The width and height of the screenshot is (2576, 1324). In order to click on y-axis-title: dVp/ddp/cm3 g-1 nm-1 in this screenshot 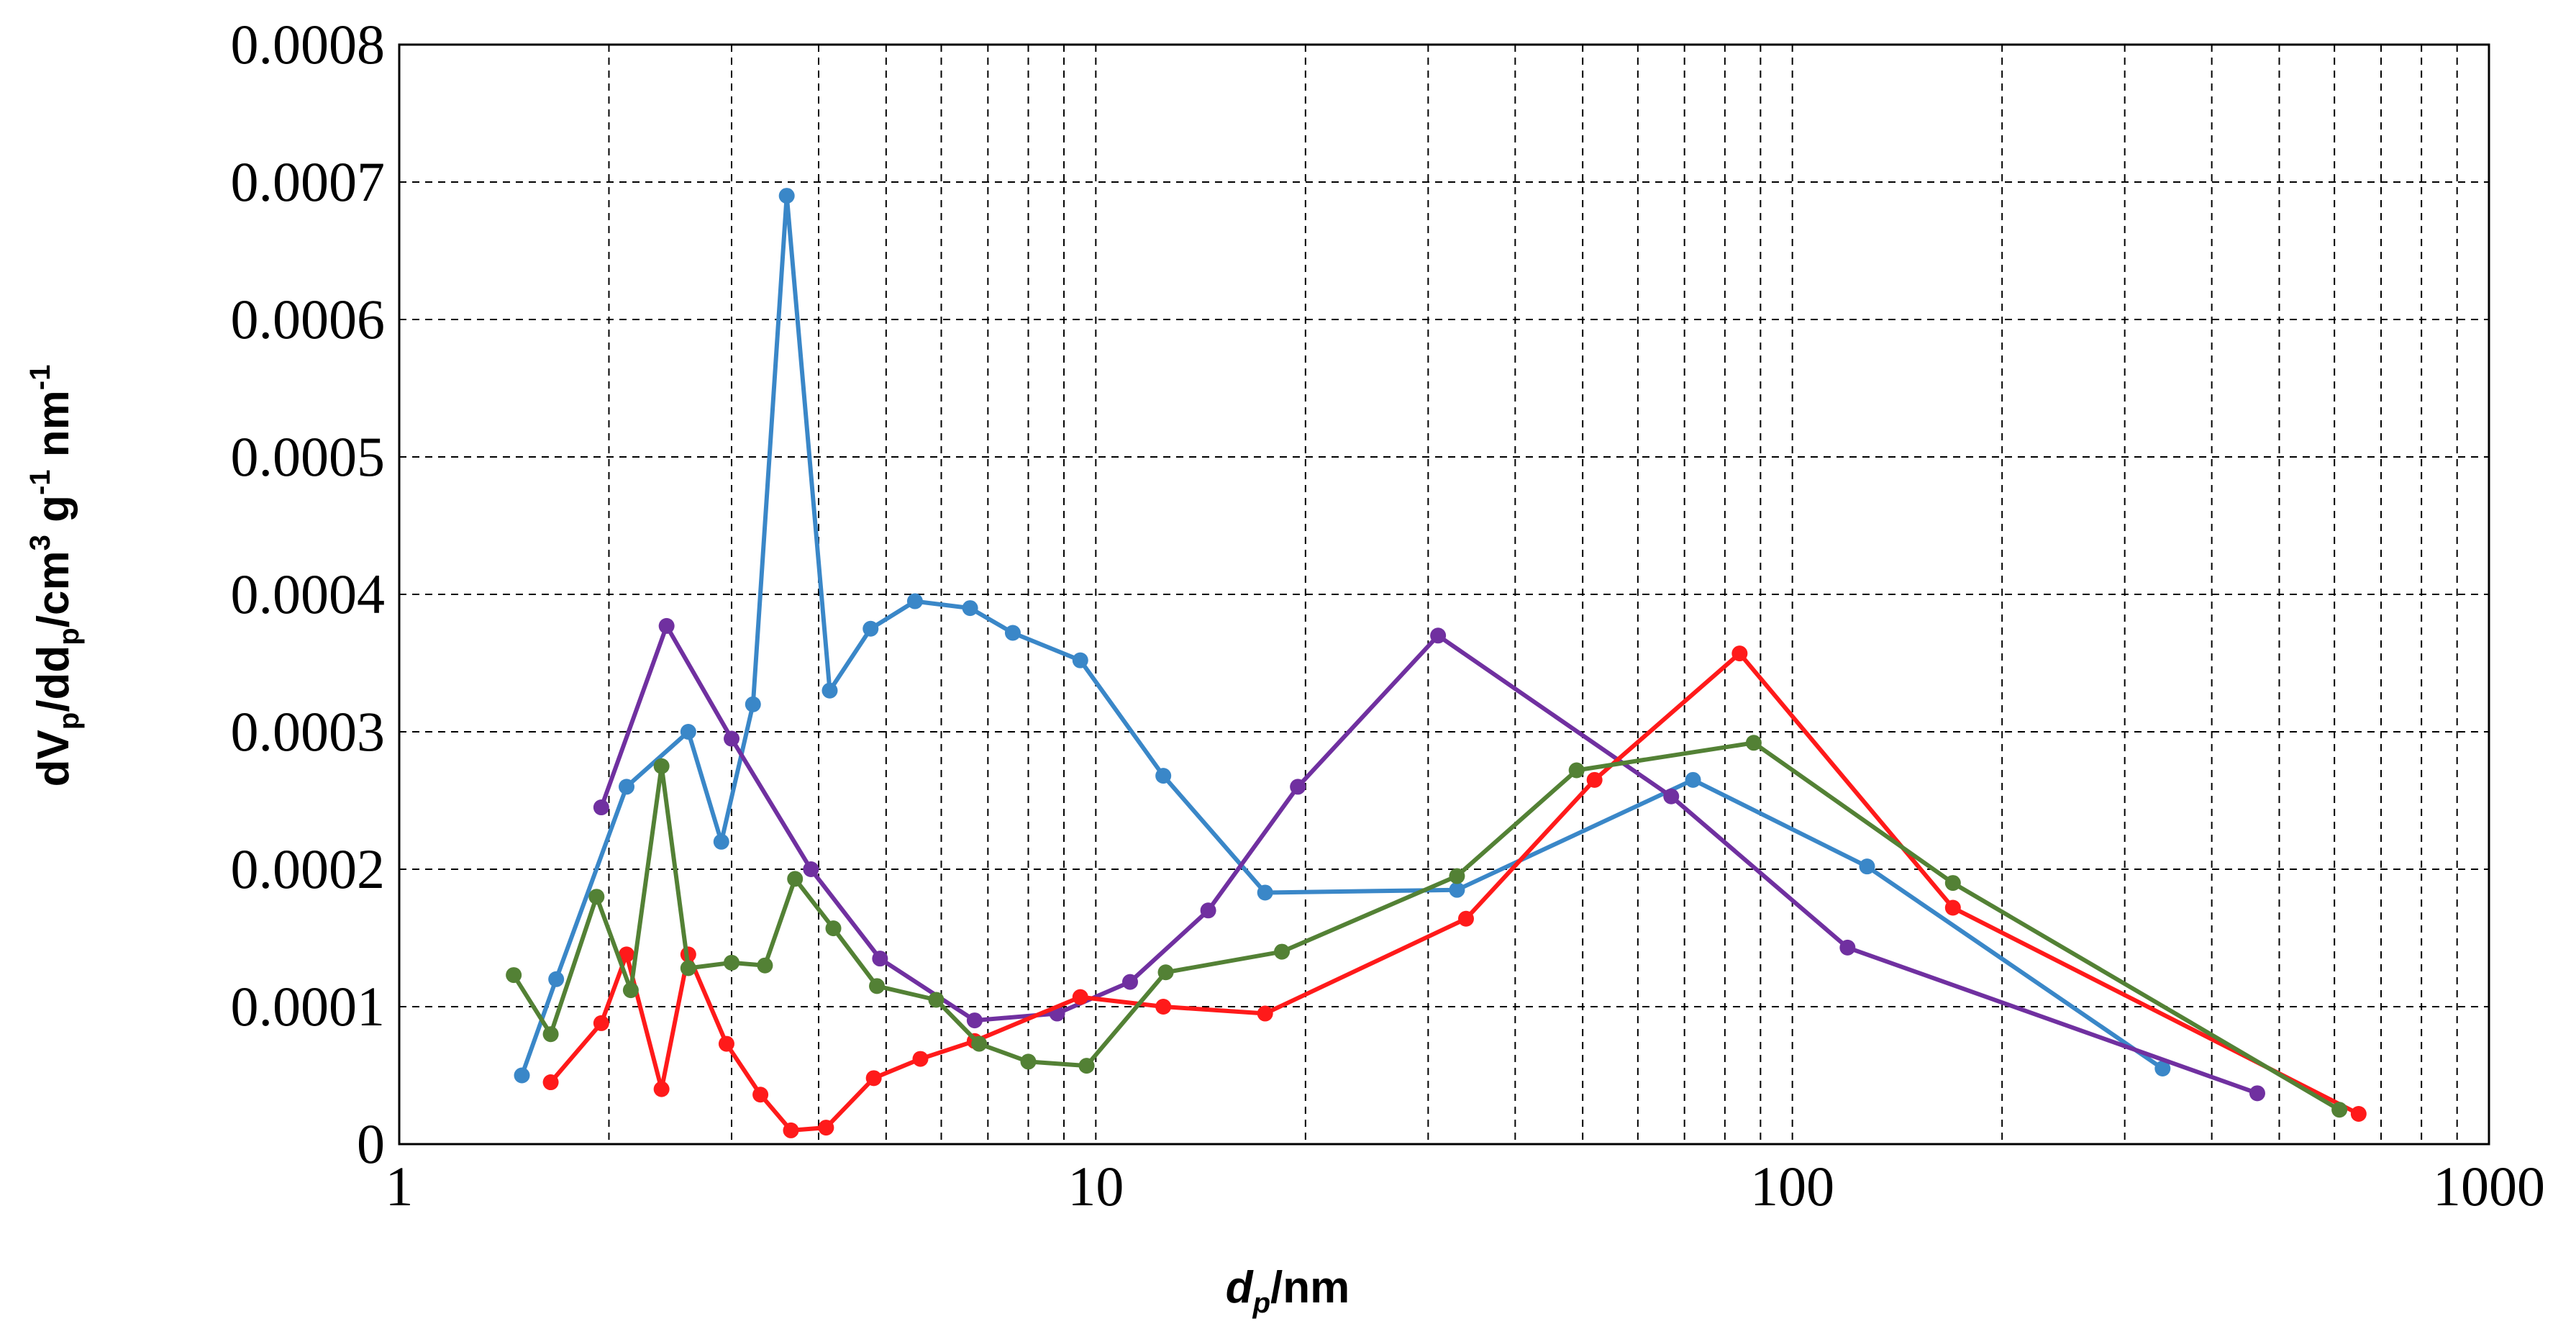, I will do `click(55, 576)`.